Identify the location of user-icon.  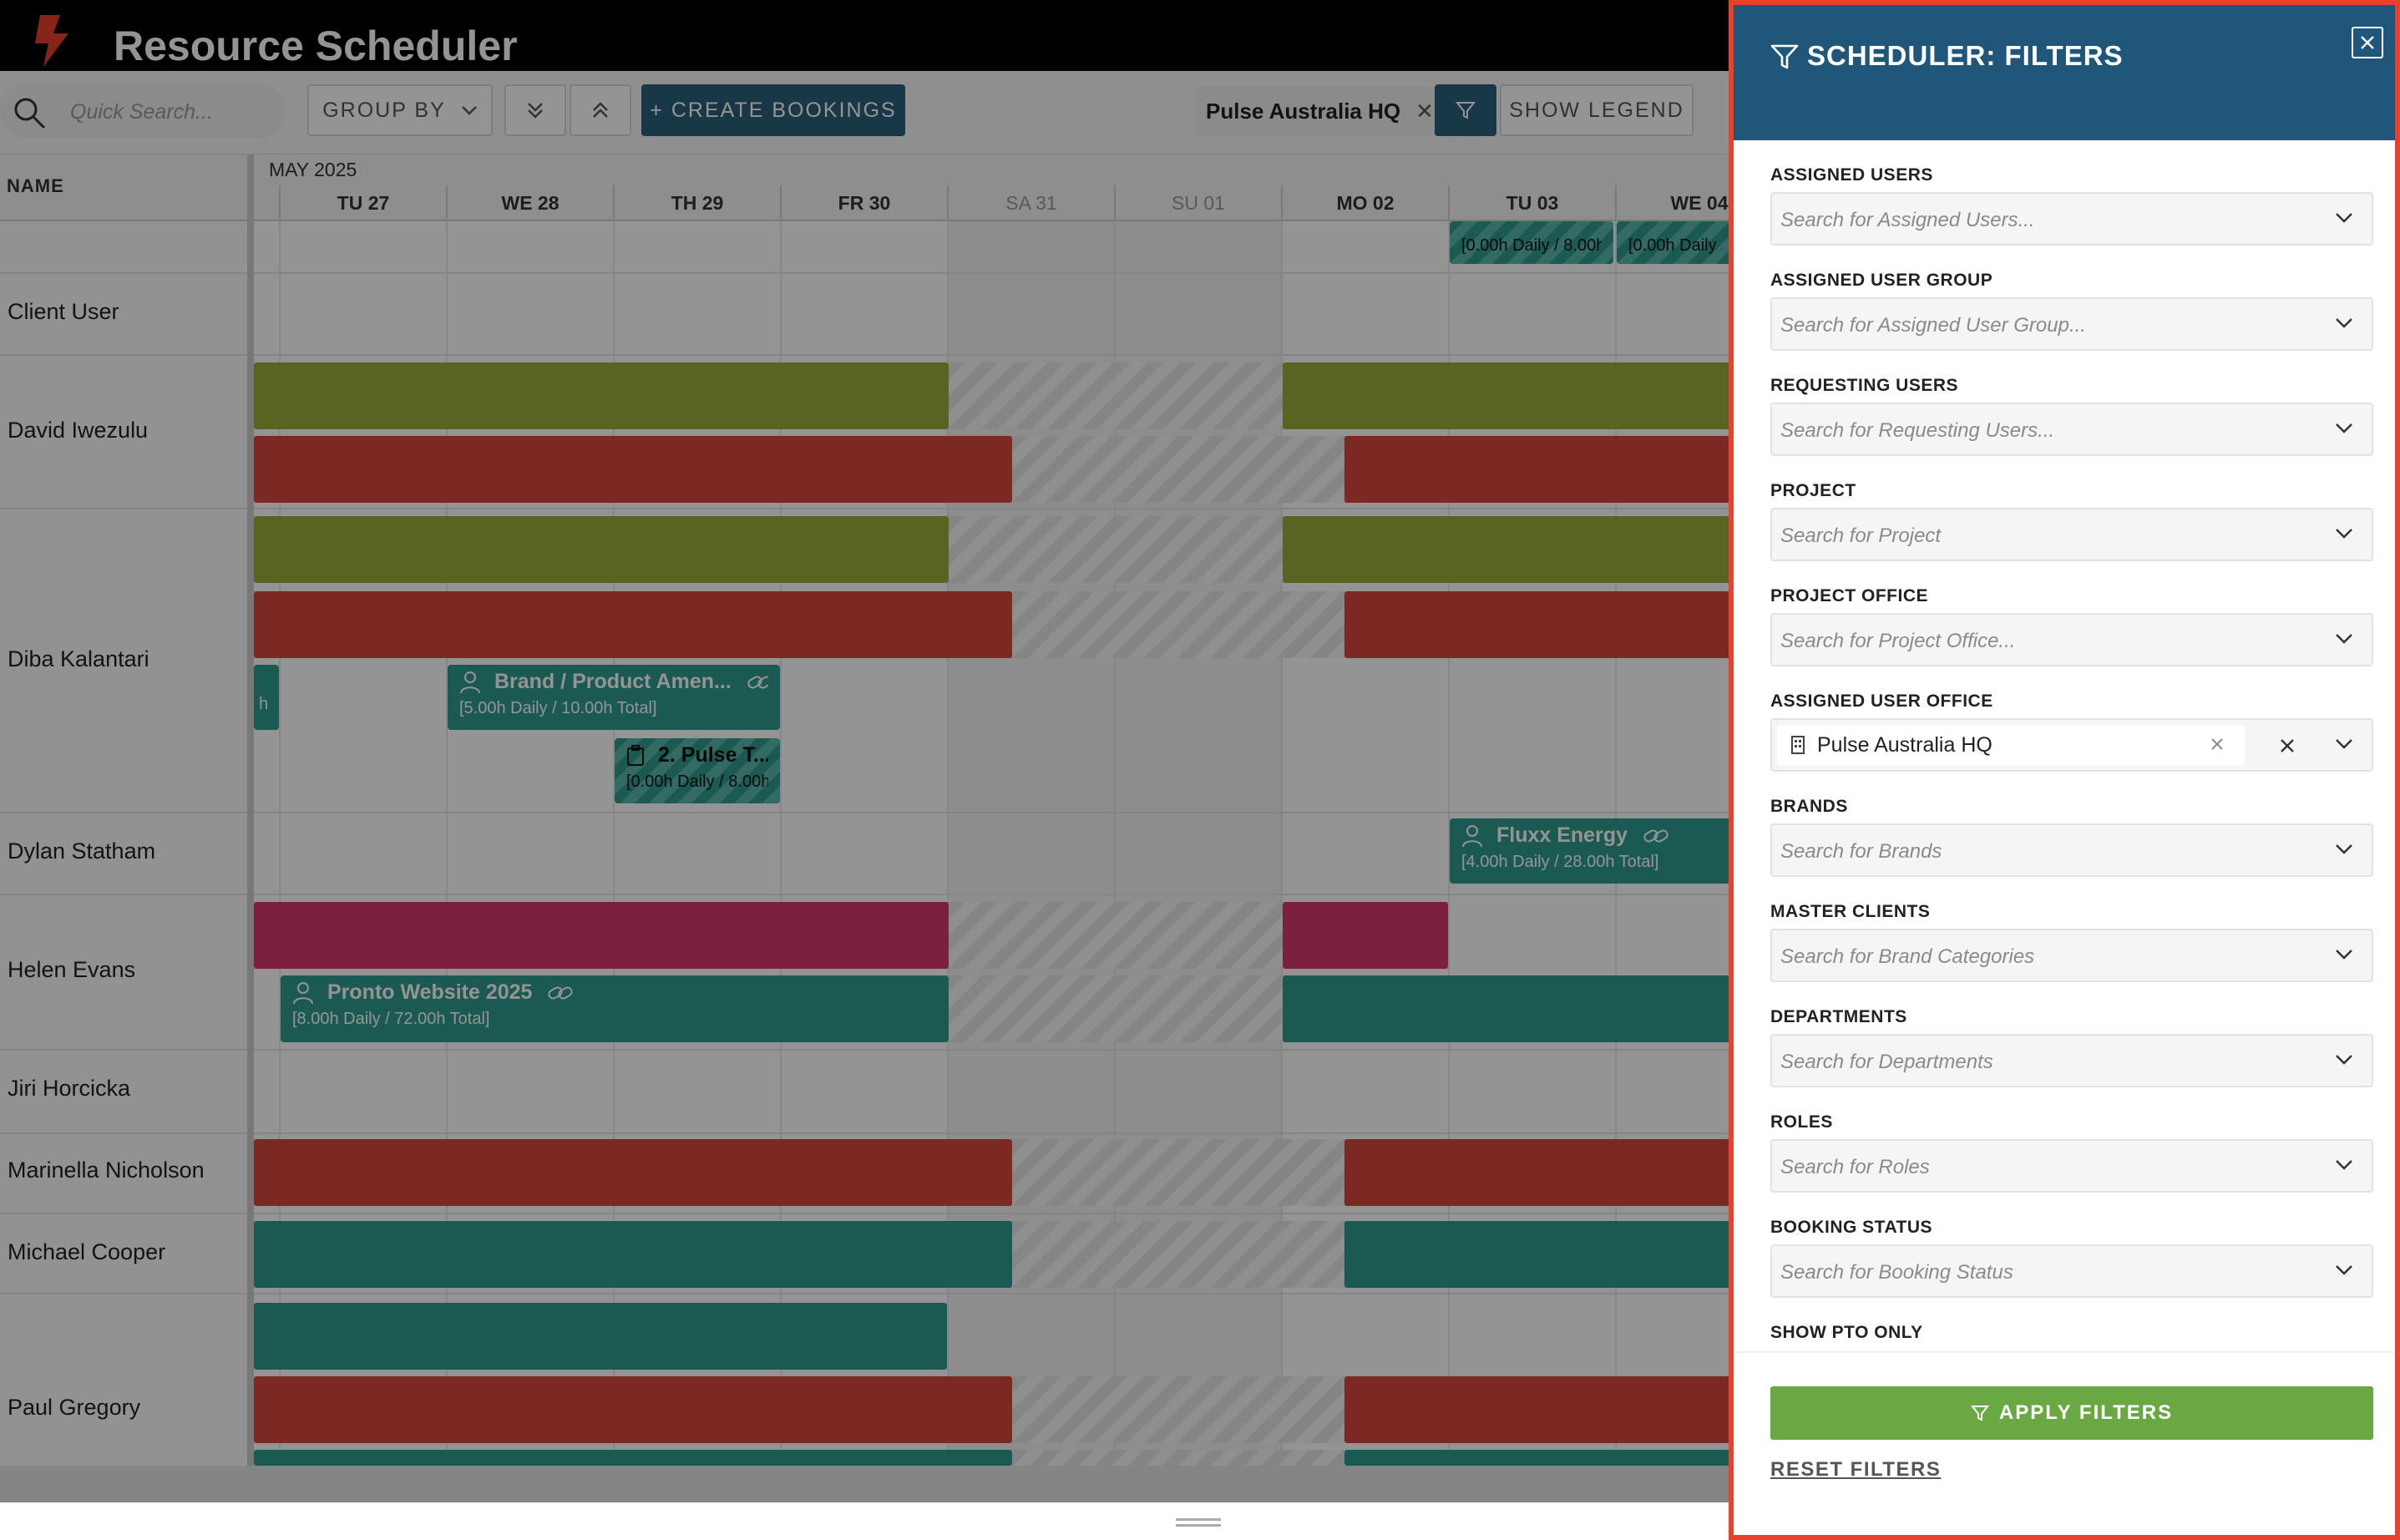
(470, 682).